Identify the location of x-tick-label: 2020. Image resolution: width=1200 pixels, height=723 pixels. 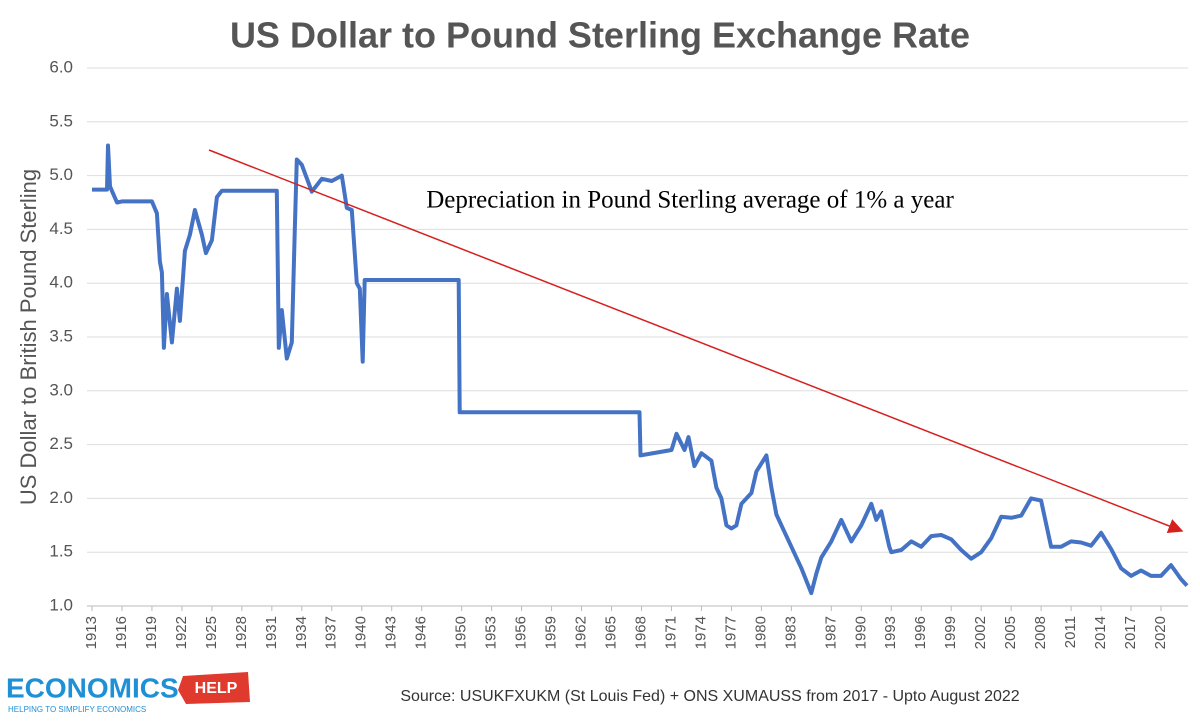
(1160, 632).